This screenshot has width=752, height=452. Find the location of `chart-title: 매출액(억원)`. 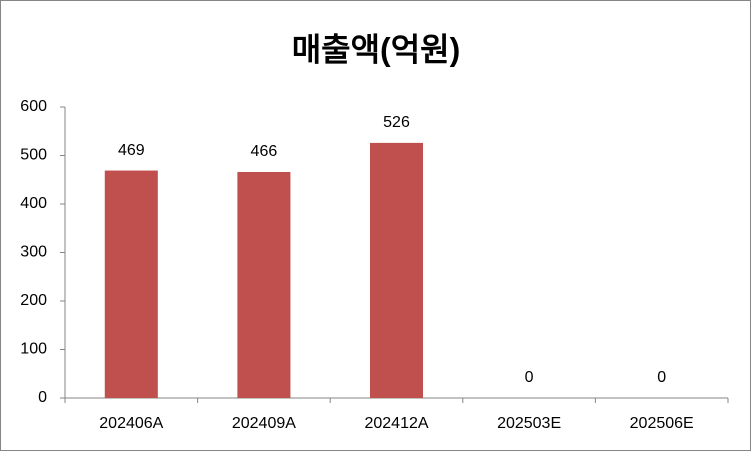

chart-title: 매출액(억원) is located at coordinates (376, 49).